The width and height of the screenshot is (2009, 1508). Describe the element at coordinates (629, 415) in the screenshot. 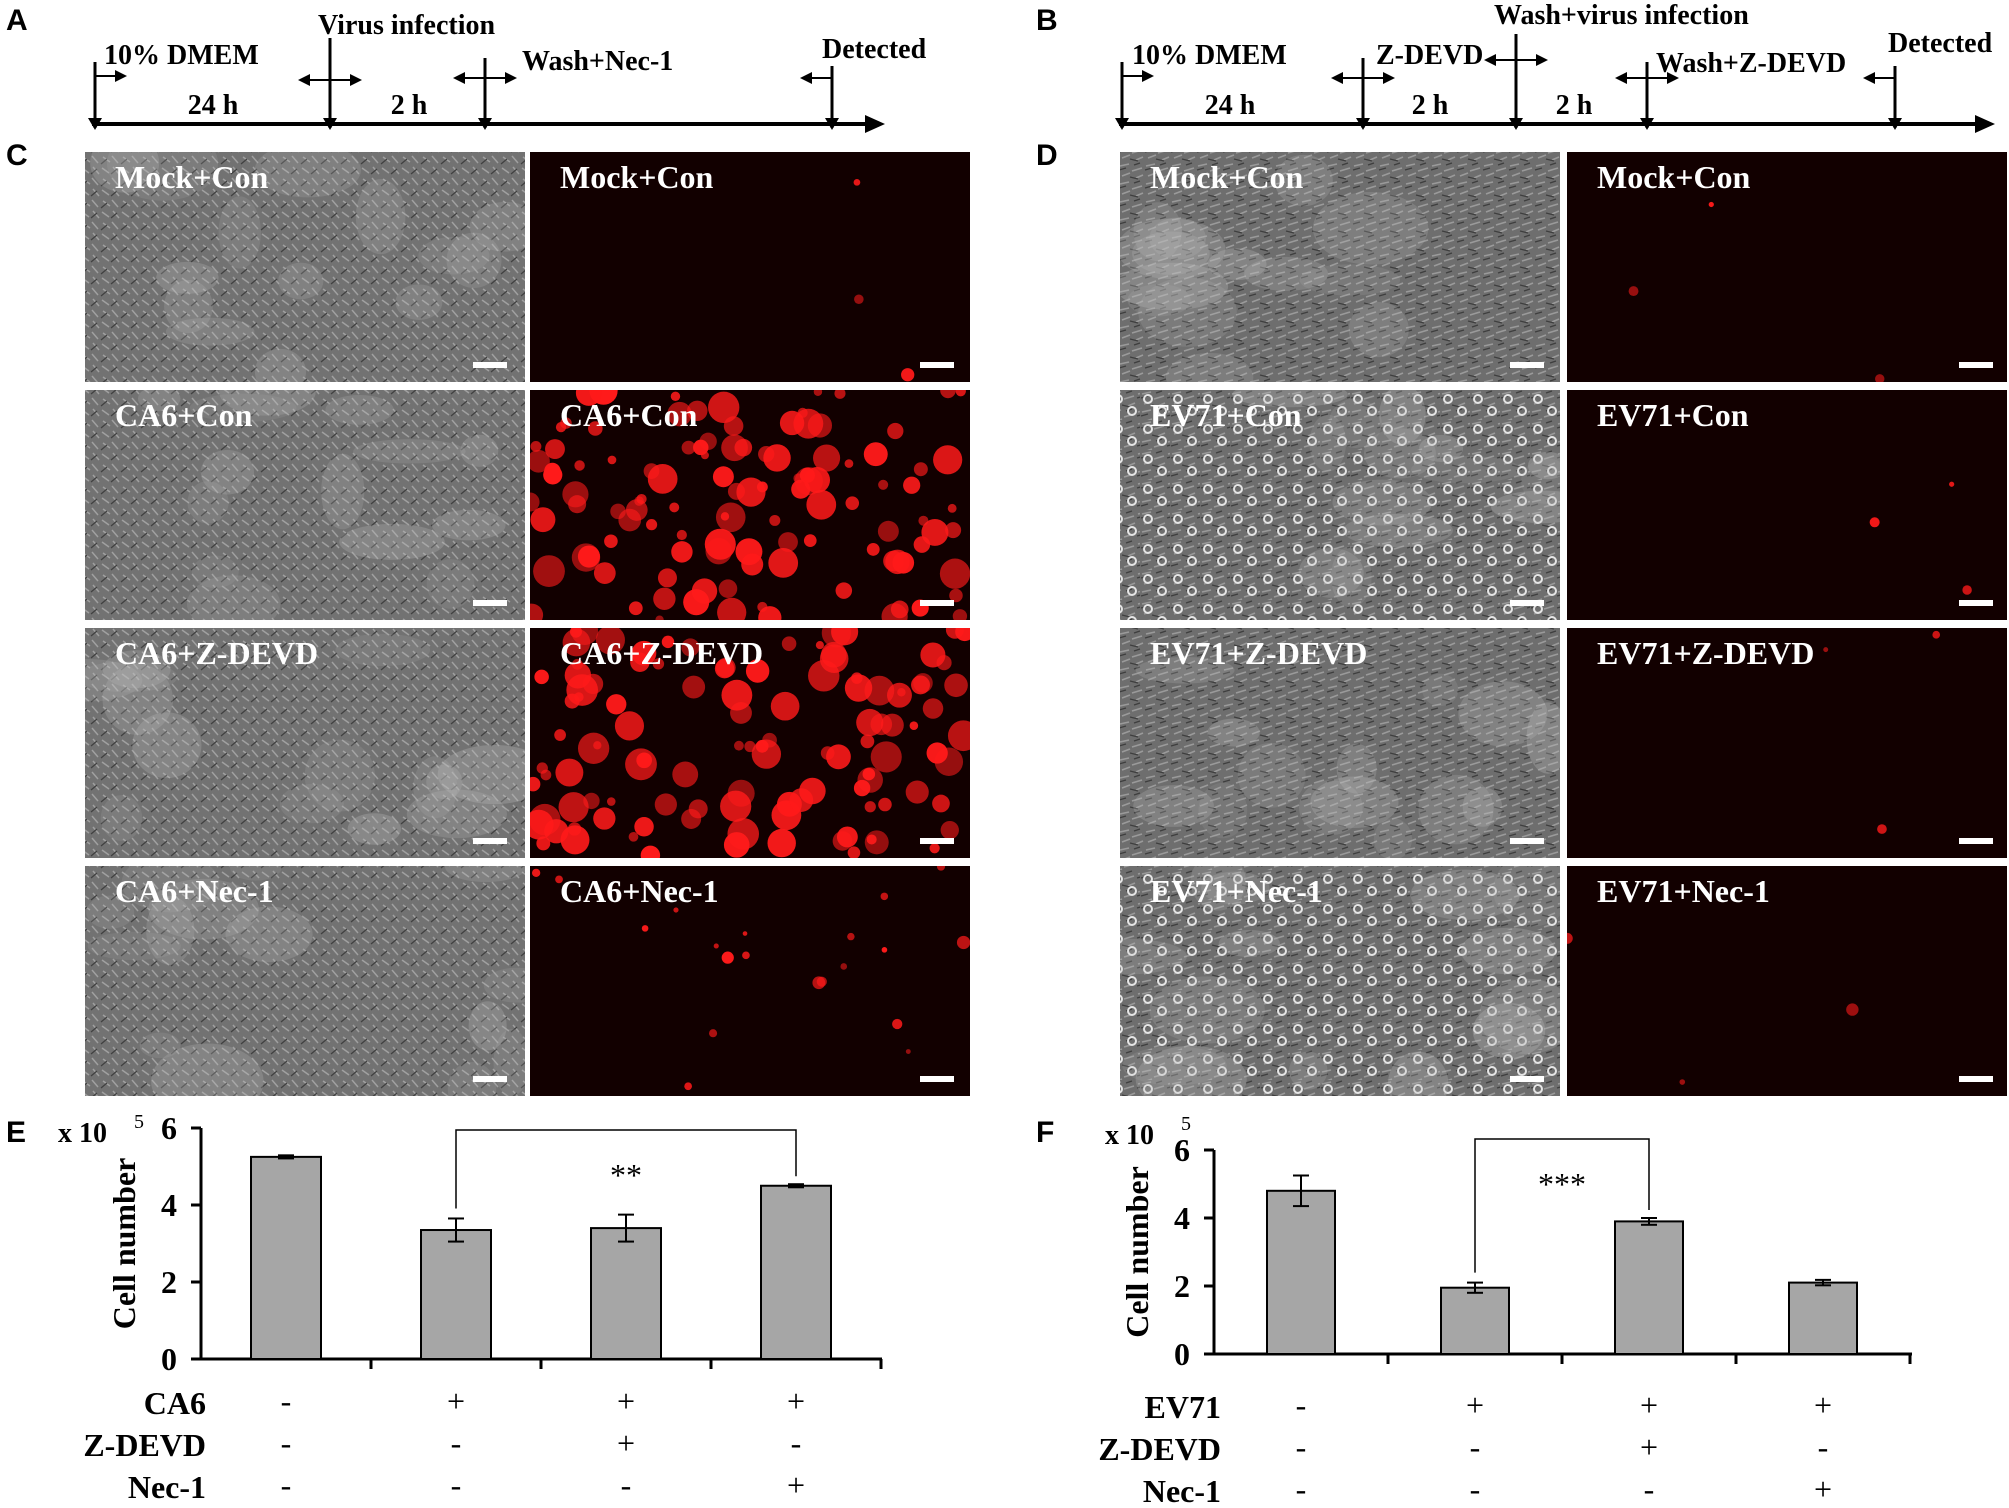

I see `micrograph-label: CA6+Con` at that location.